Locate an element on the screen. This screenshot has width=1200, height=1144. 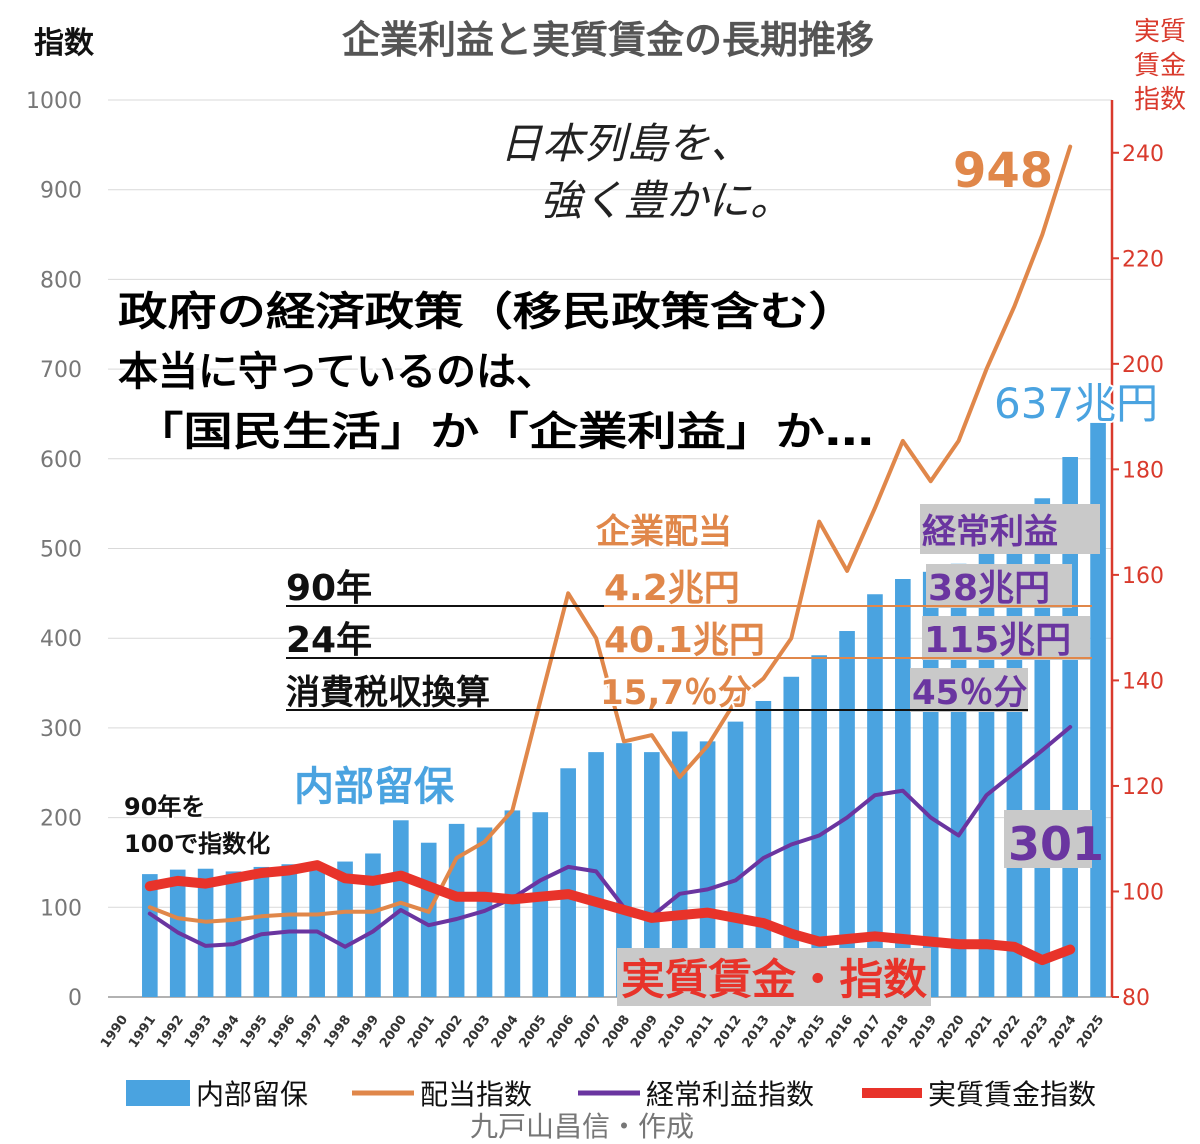
x-tick-label: 2005 is located at coordinates (533, 1032).